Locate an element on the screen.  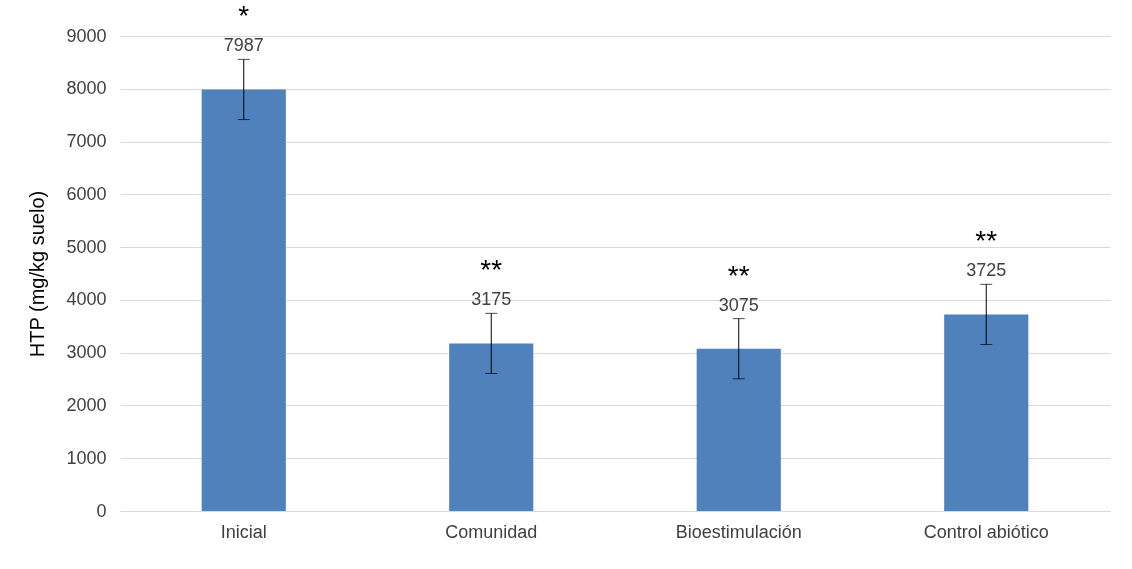
y-tick-label: 3000 is located at coordinates (86, 352).